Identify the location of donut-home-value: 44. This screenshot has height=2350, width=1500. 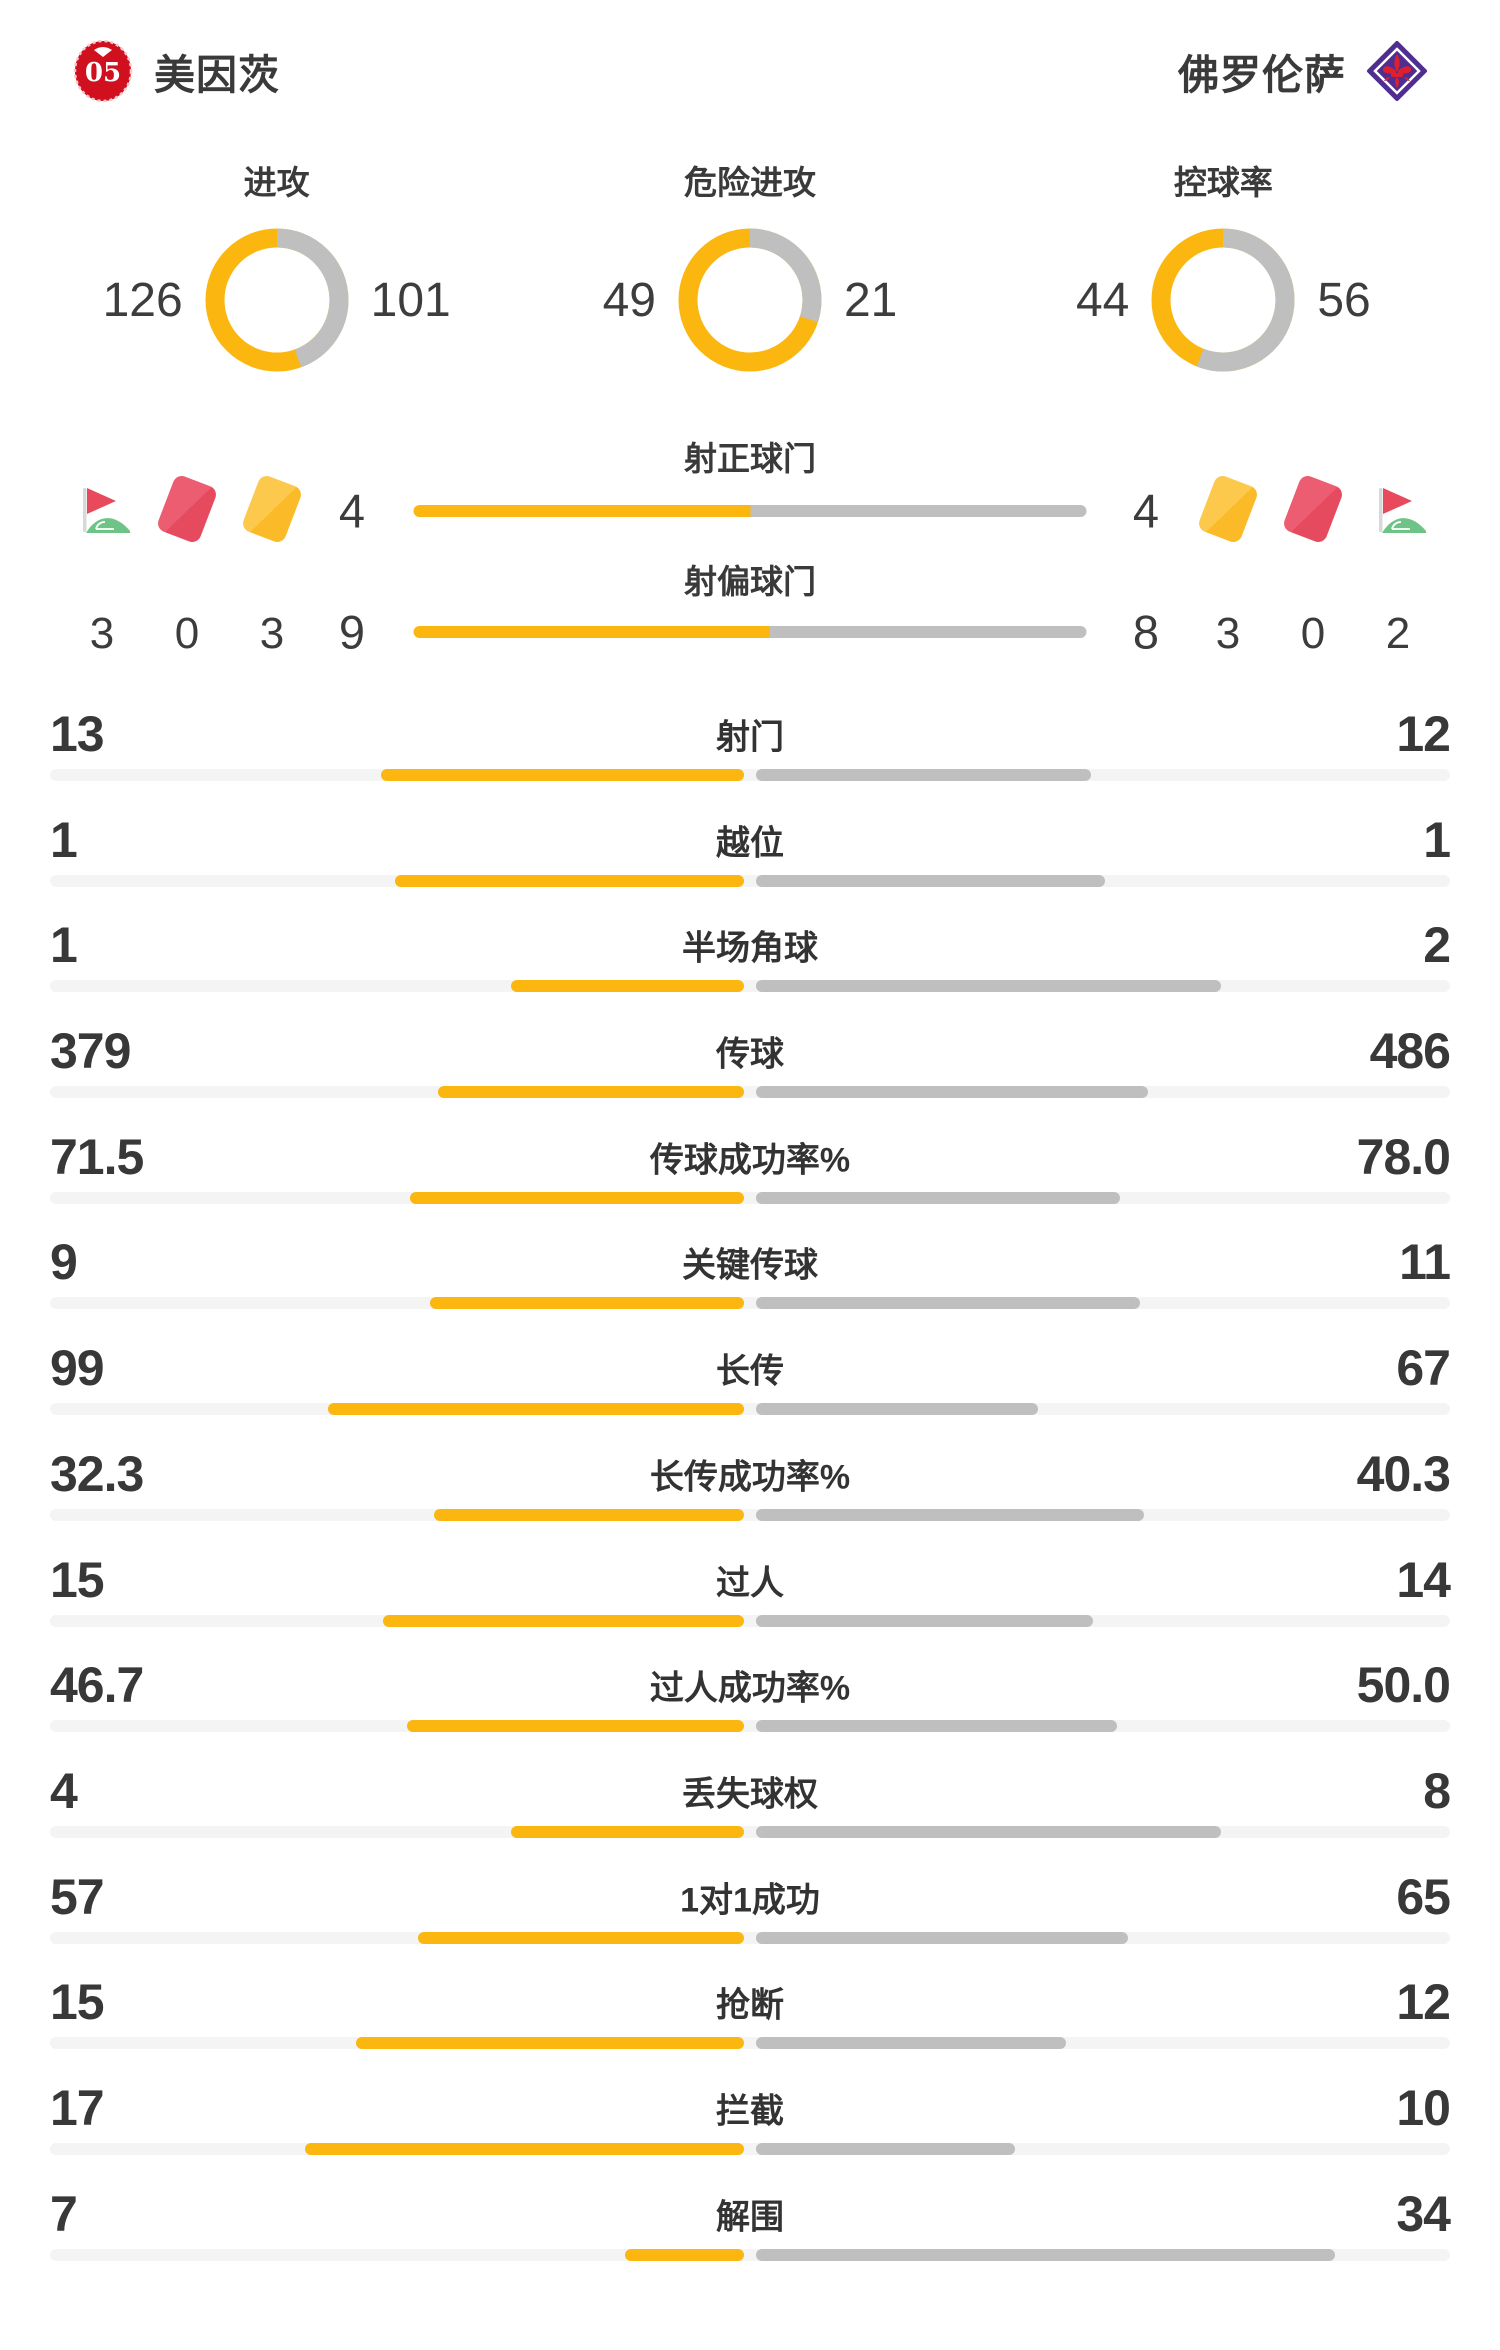
(1102, 300).